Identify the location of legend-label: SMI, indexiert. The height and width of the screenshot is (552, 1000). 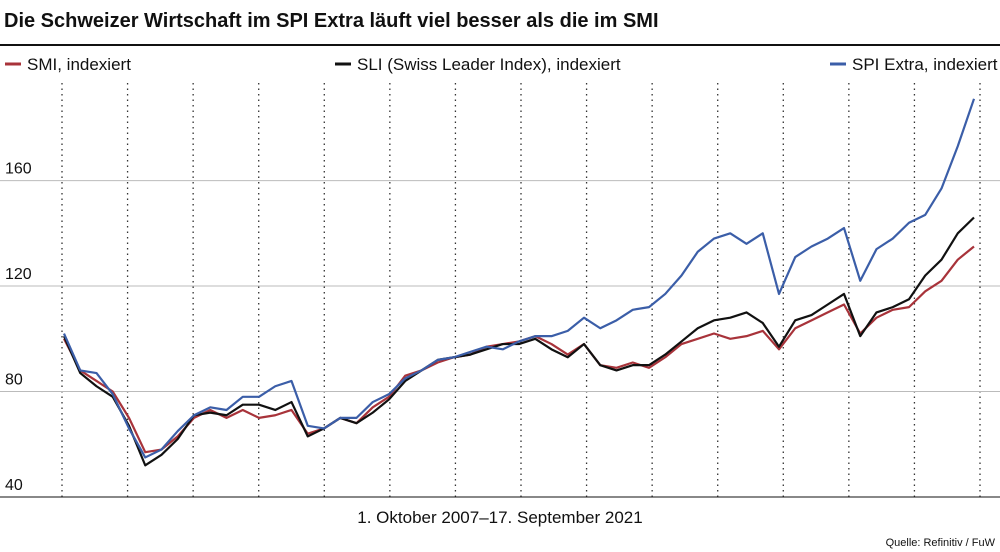
(79, 64).